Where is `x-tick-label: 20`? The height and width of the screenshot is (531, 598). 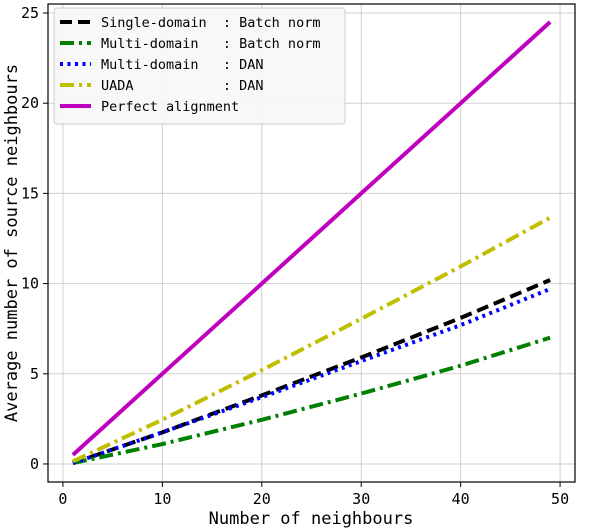 x-tick-label: 20 is located at coordinates (262, 499).